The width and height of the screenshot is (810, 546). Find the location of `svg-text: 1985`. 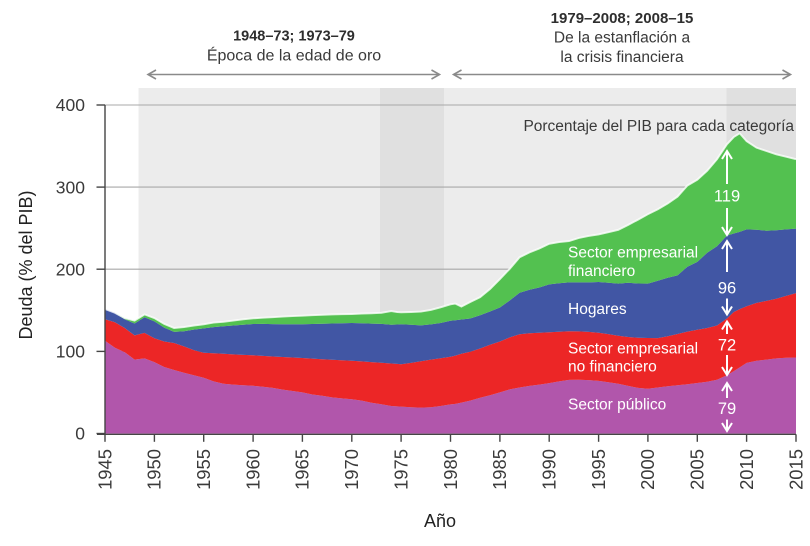

svg-text: 1985 is located at coordinates (499, 469).